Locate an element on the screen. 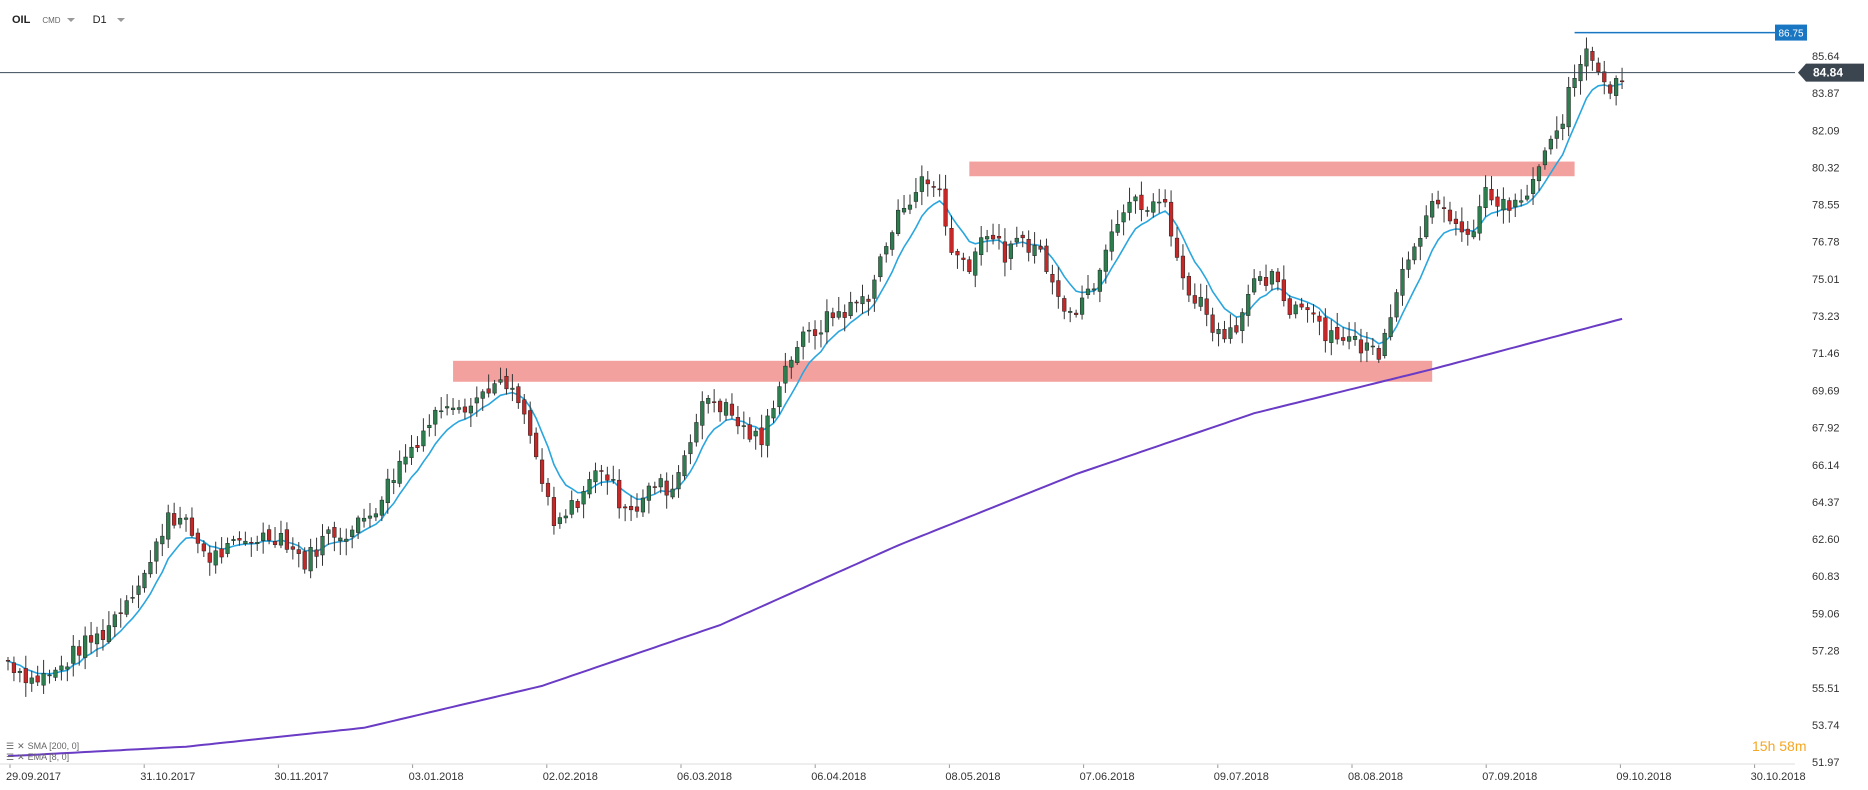  y-tick-label: 80.32 is located at coordinates (1826, 168).